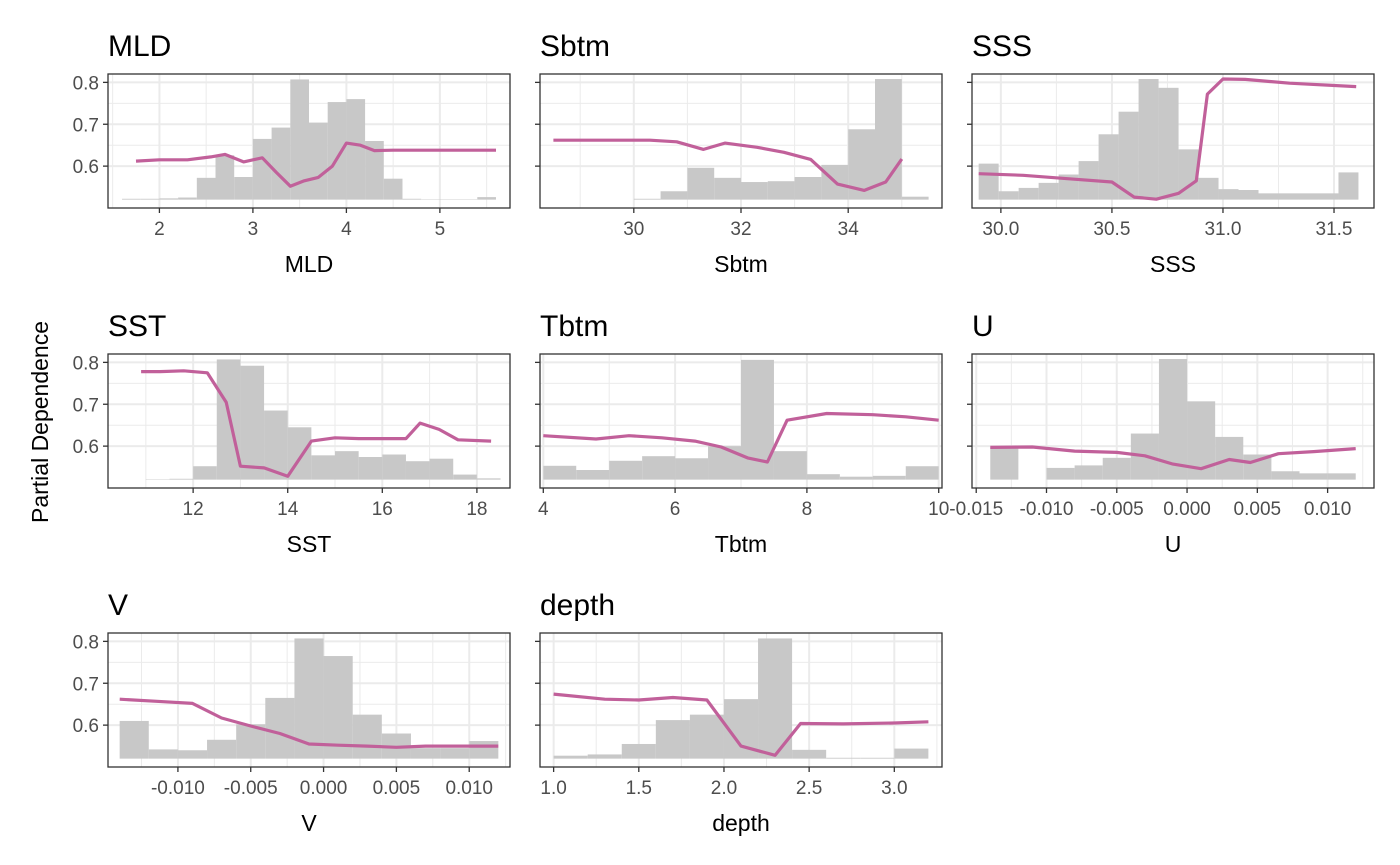 The height and width of the screenshot is (865, 1400). Describe the element at coordinates (741, 823) in the screenshot. I see `x-axis-title: depth` at that location.